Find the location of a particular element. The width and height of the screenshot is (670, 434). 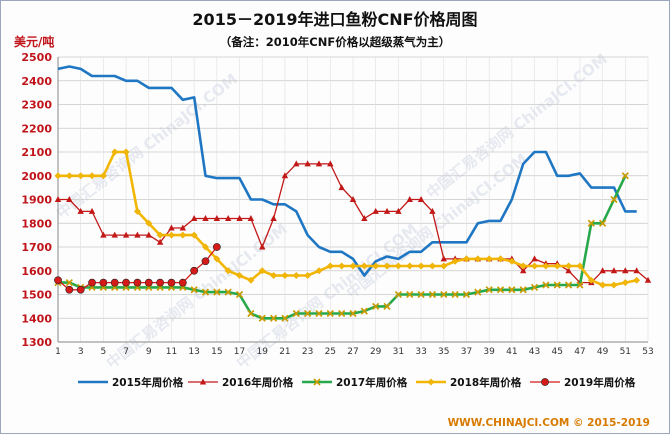

x-tick-label: 29 is located at coordinates (376, 352).